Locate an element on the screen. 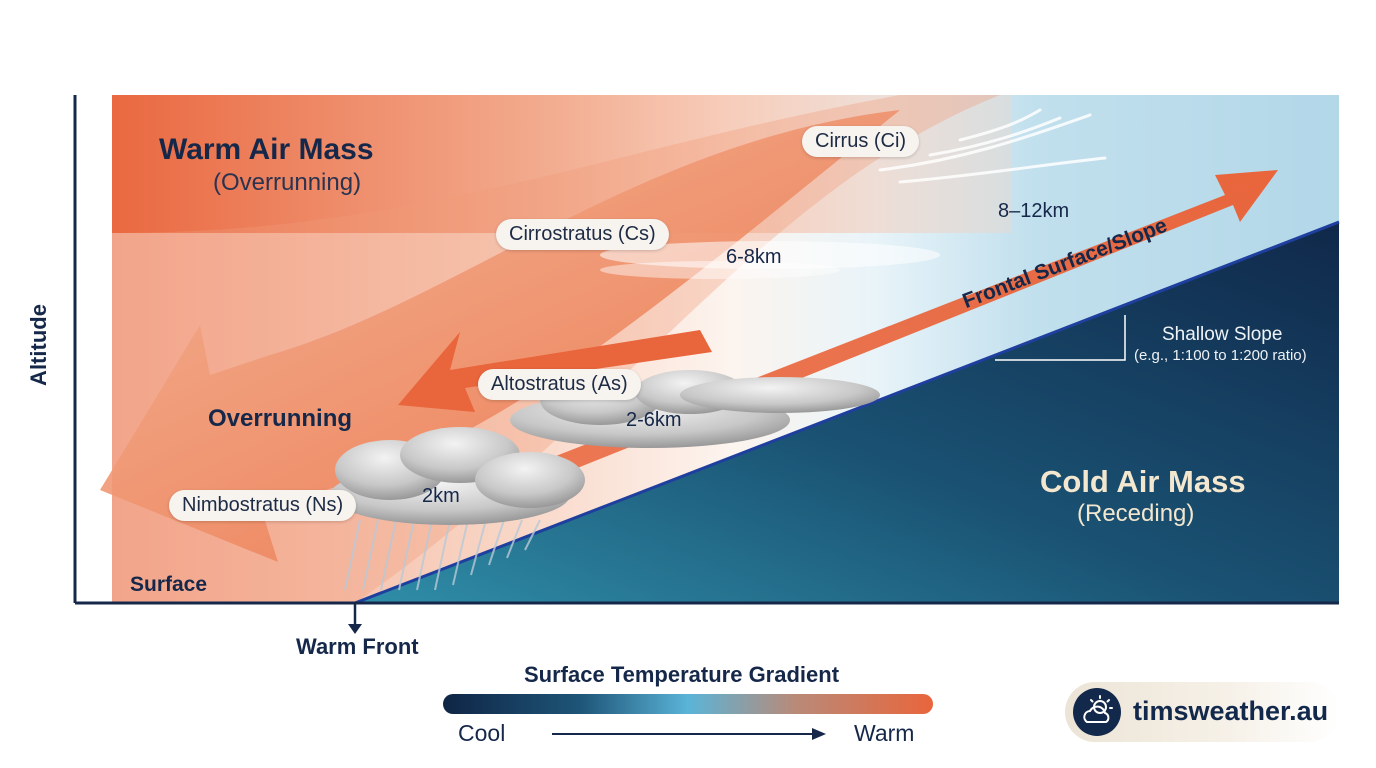 This screenshot has height=768, width=1376. y-axis-label: Altitude is located at coordinates (38, 345).